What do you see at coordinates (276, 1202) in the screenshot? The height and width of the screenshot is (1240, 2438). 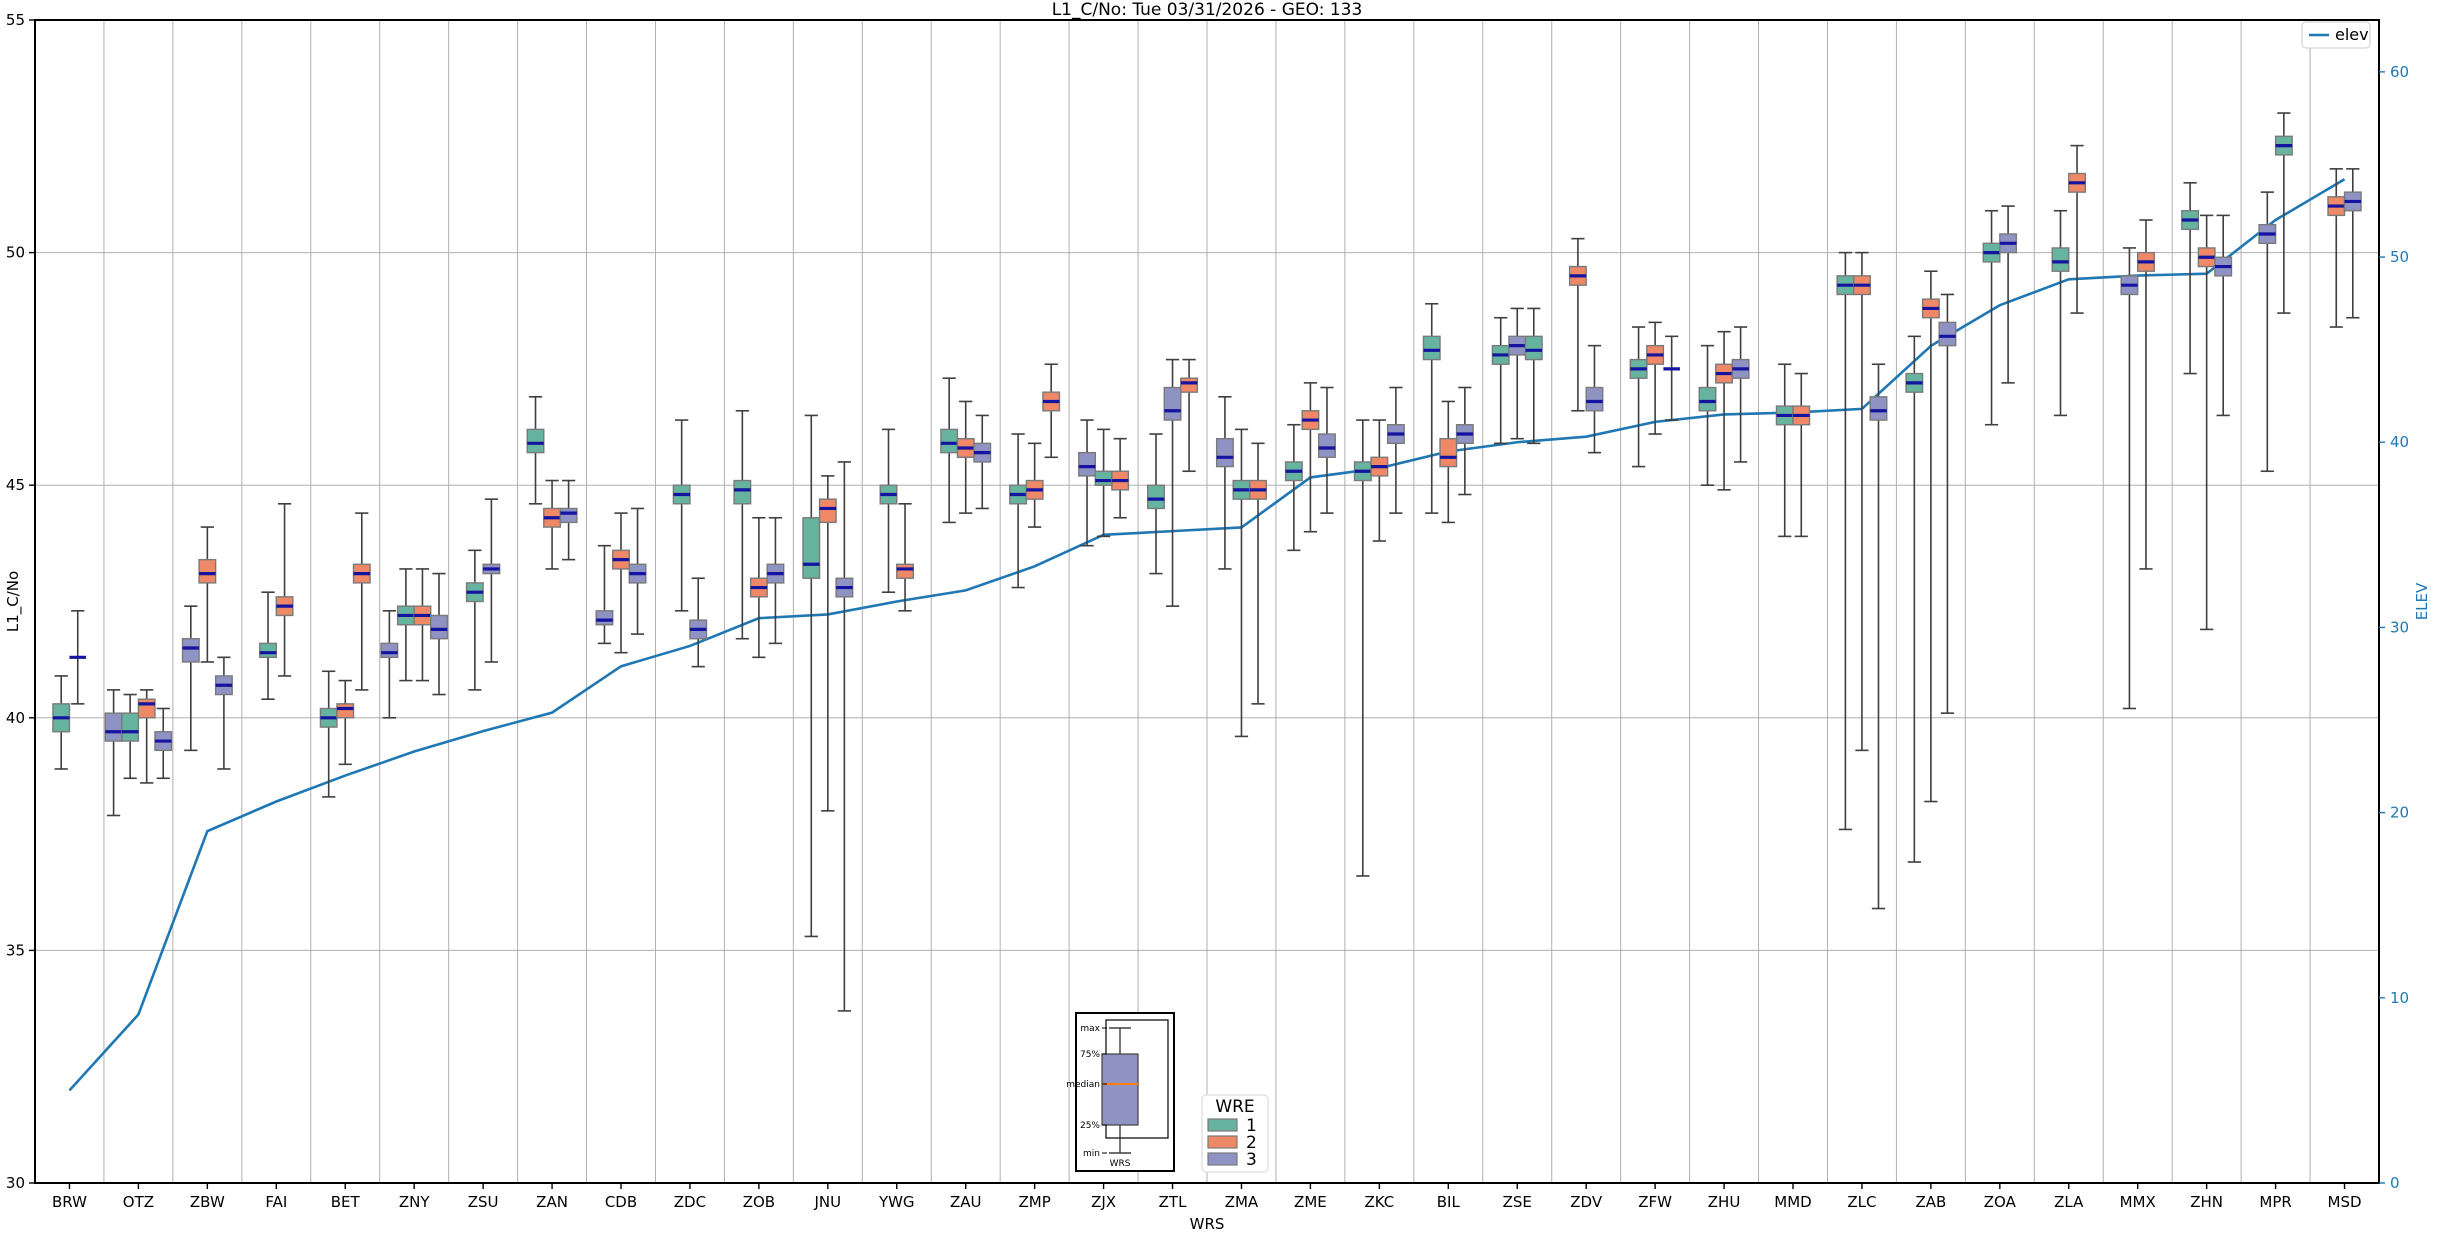 I see `x-tick-label: FAI` at bounding box center [276, 1202].